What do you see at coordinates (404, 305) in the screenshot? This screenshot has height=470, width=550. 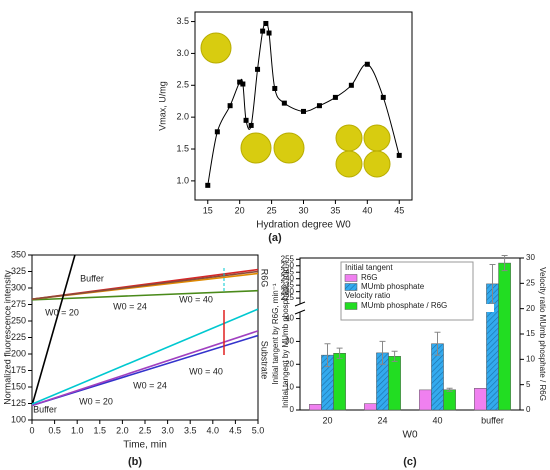 I see `legend-label: MUmb phosphate / R6G` at bounding box center [404, 305].